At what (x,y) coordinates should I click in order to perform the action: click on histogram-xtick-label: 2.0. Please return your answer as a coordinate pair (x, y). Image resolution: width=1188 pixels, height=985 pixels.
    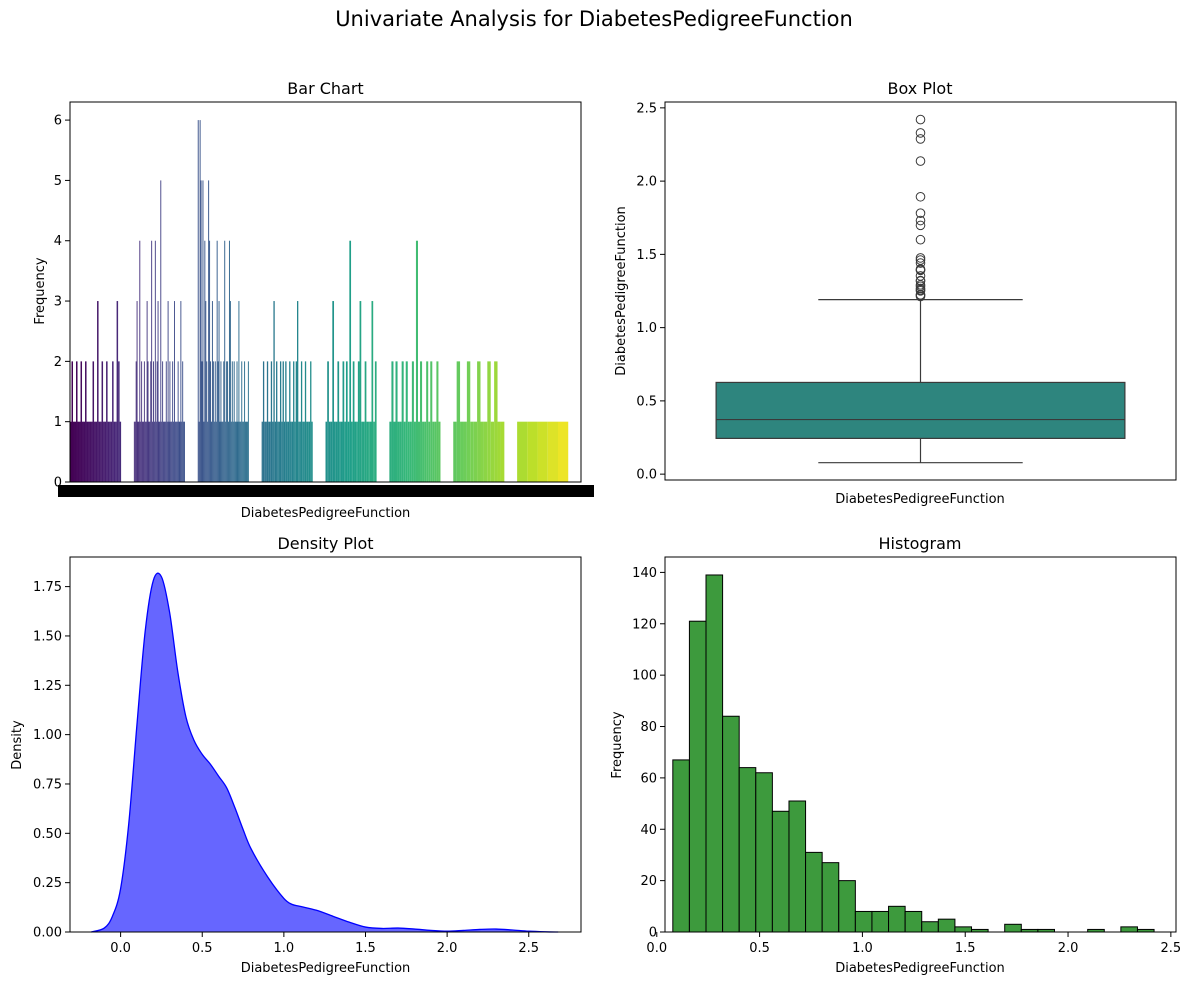
    Looking at the image, I should click on (1068, 948).